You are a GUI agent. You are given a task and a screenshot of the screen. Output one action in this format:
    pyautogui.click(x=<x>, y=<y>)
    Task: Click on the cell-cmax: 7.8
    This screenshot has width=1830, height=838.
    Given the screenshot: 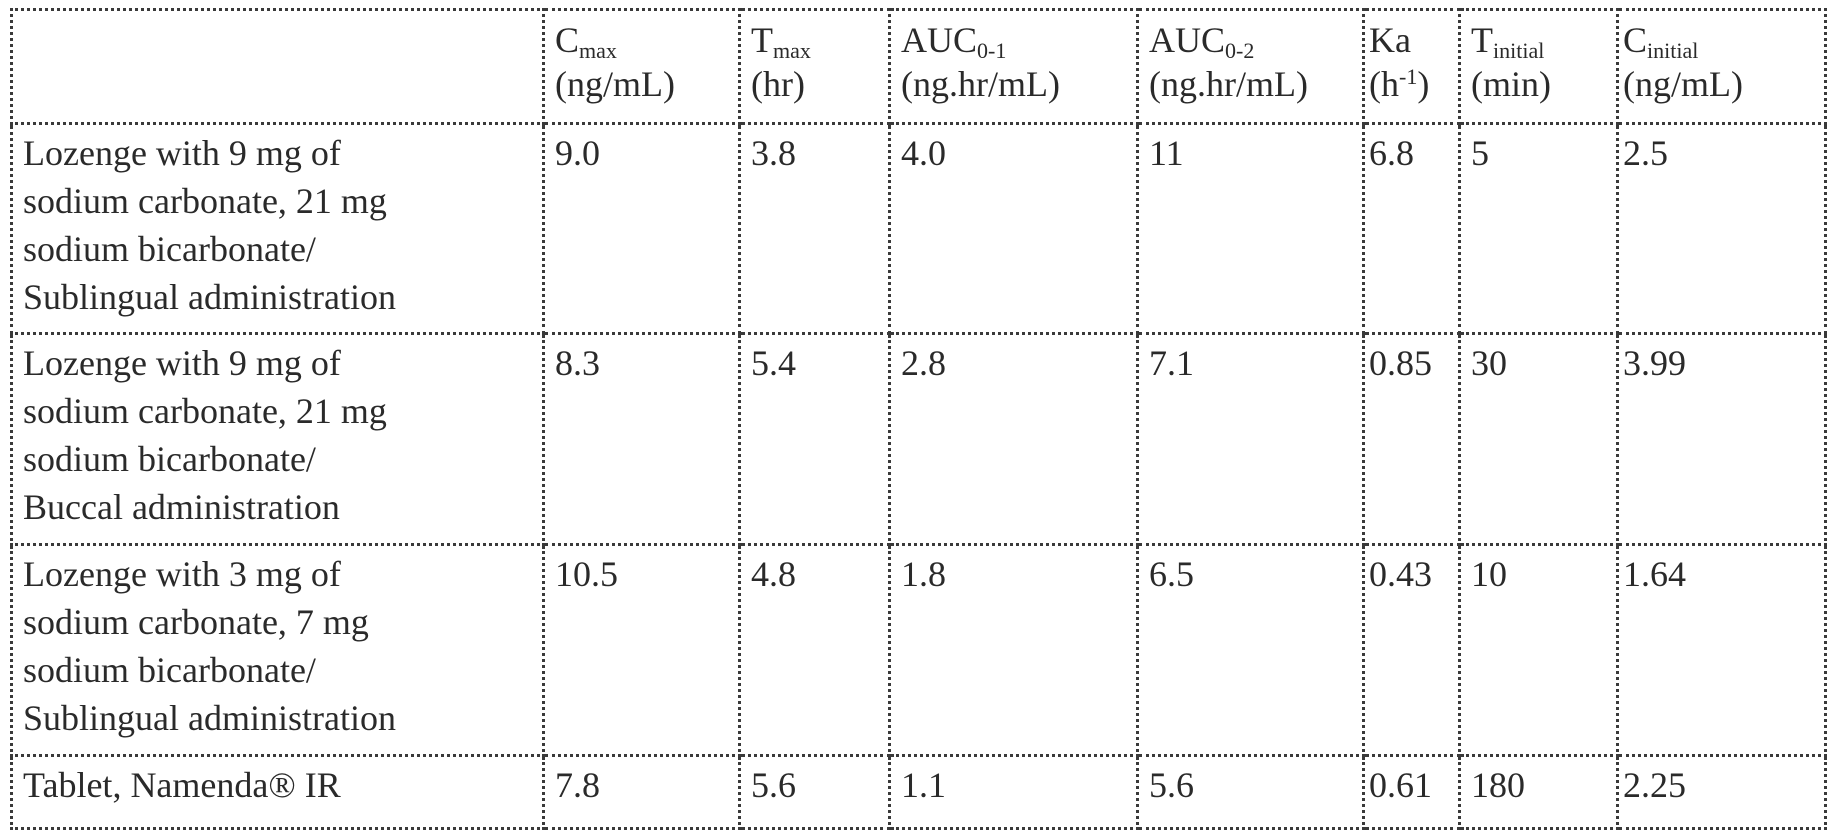 What is the action you would take?
    pyautogui.click(x=642, y=792)
    